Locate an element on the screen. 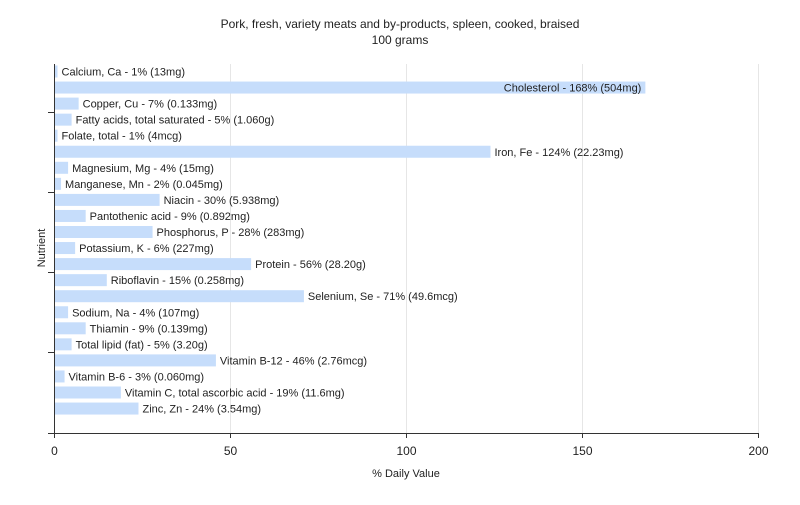 The height and width of the screenshot is (505, 800). bar-label: Manganese, Mn - 2% (0.045mg) is located at coordinates (144, 185).